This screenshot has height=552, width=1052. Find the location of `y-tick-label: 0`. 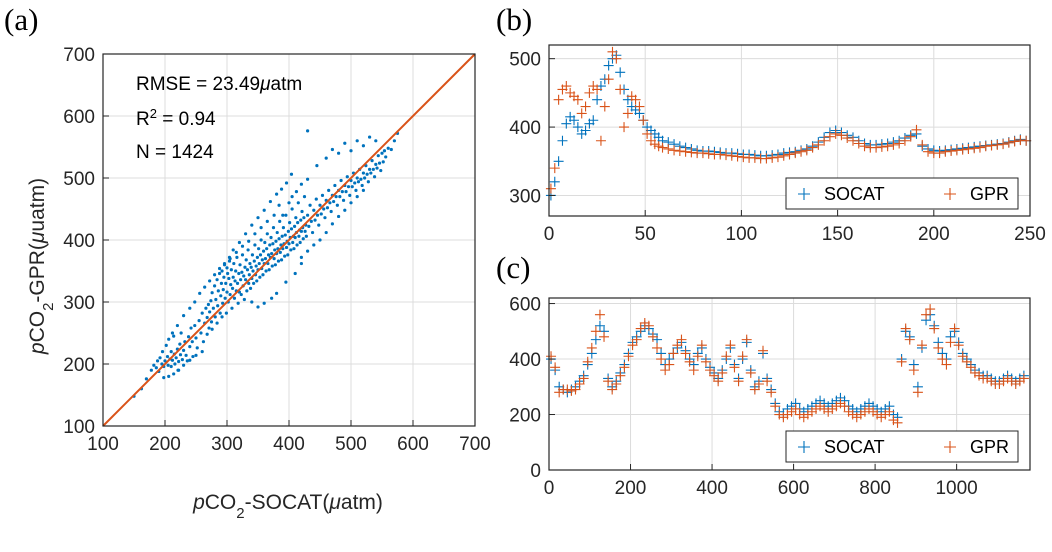

y-tick-label: 0 is located at coordinates (535, 471).